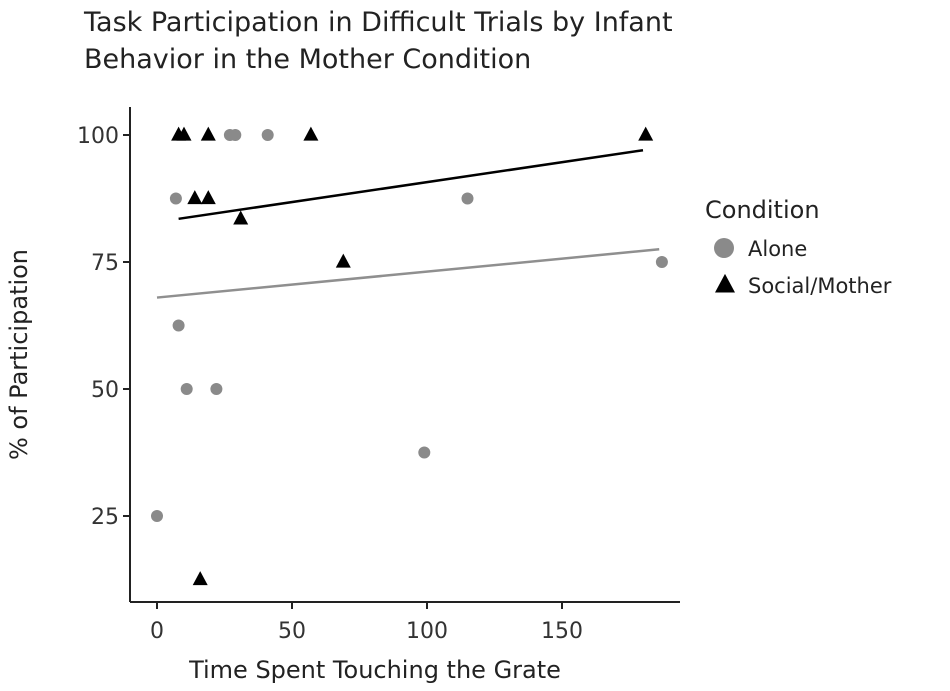  I want to click on x-tick-label: 150, so click(562, 631).